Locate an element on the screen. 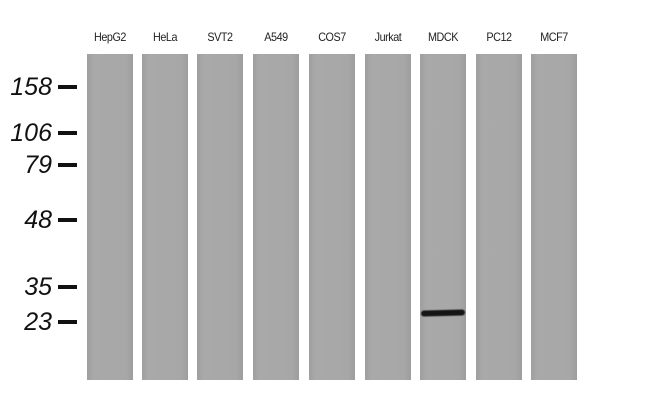  marker-label: 35 is located at coordinates (38, 287).